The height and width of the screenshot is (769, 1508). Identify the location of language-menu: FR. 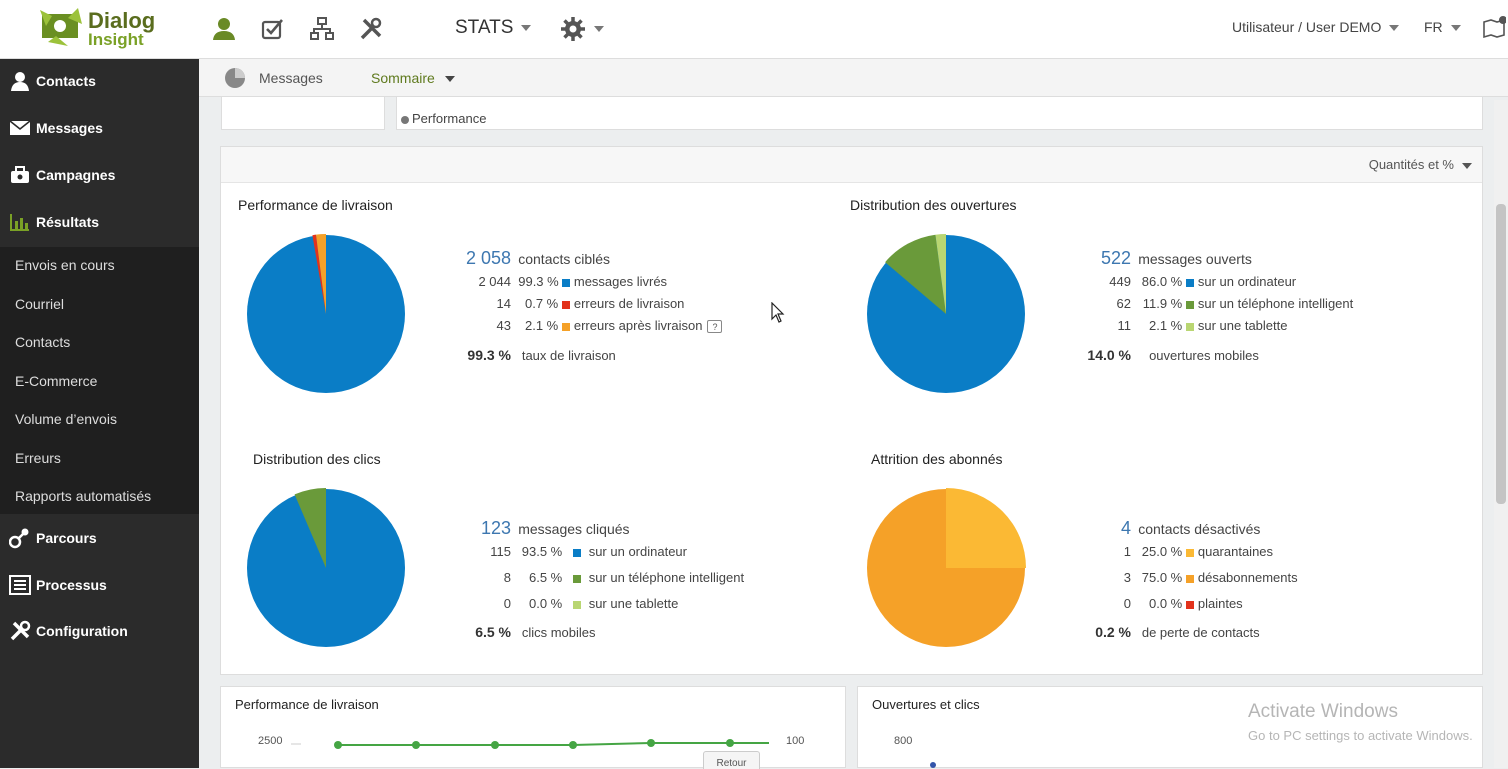
(1442, 27).